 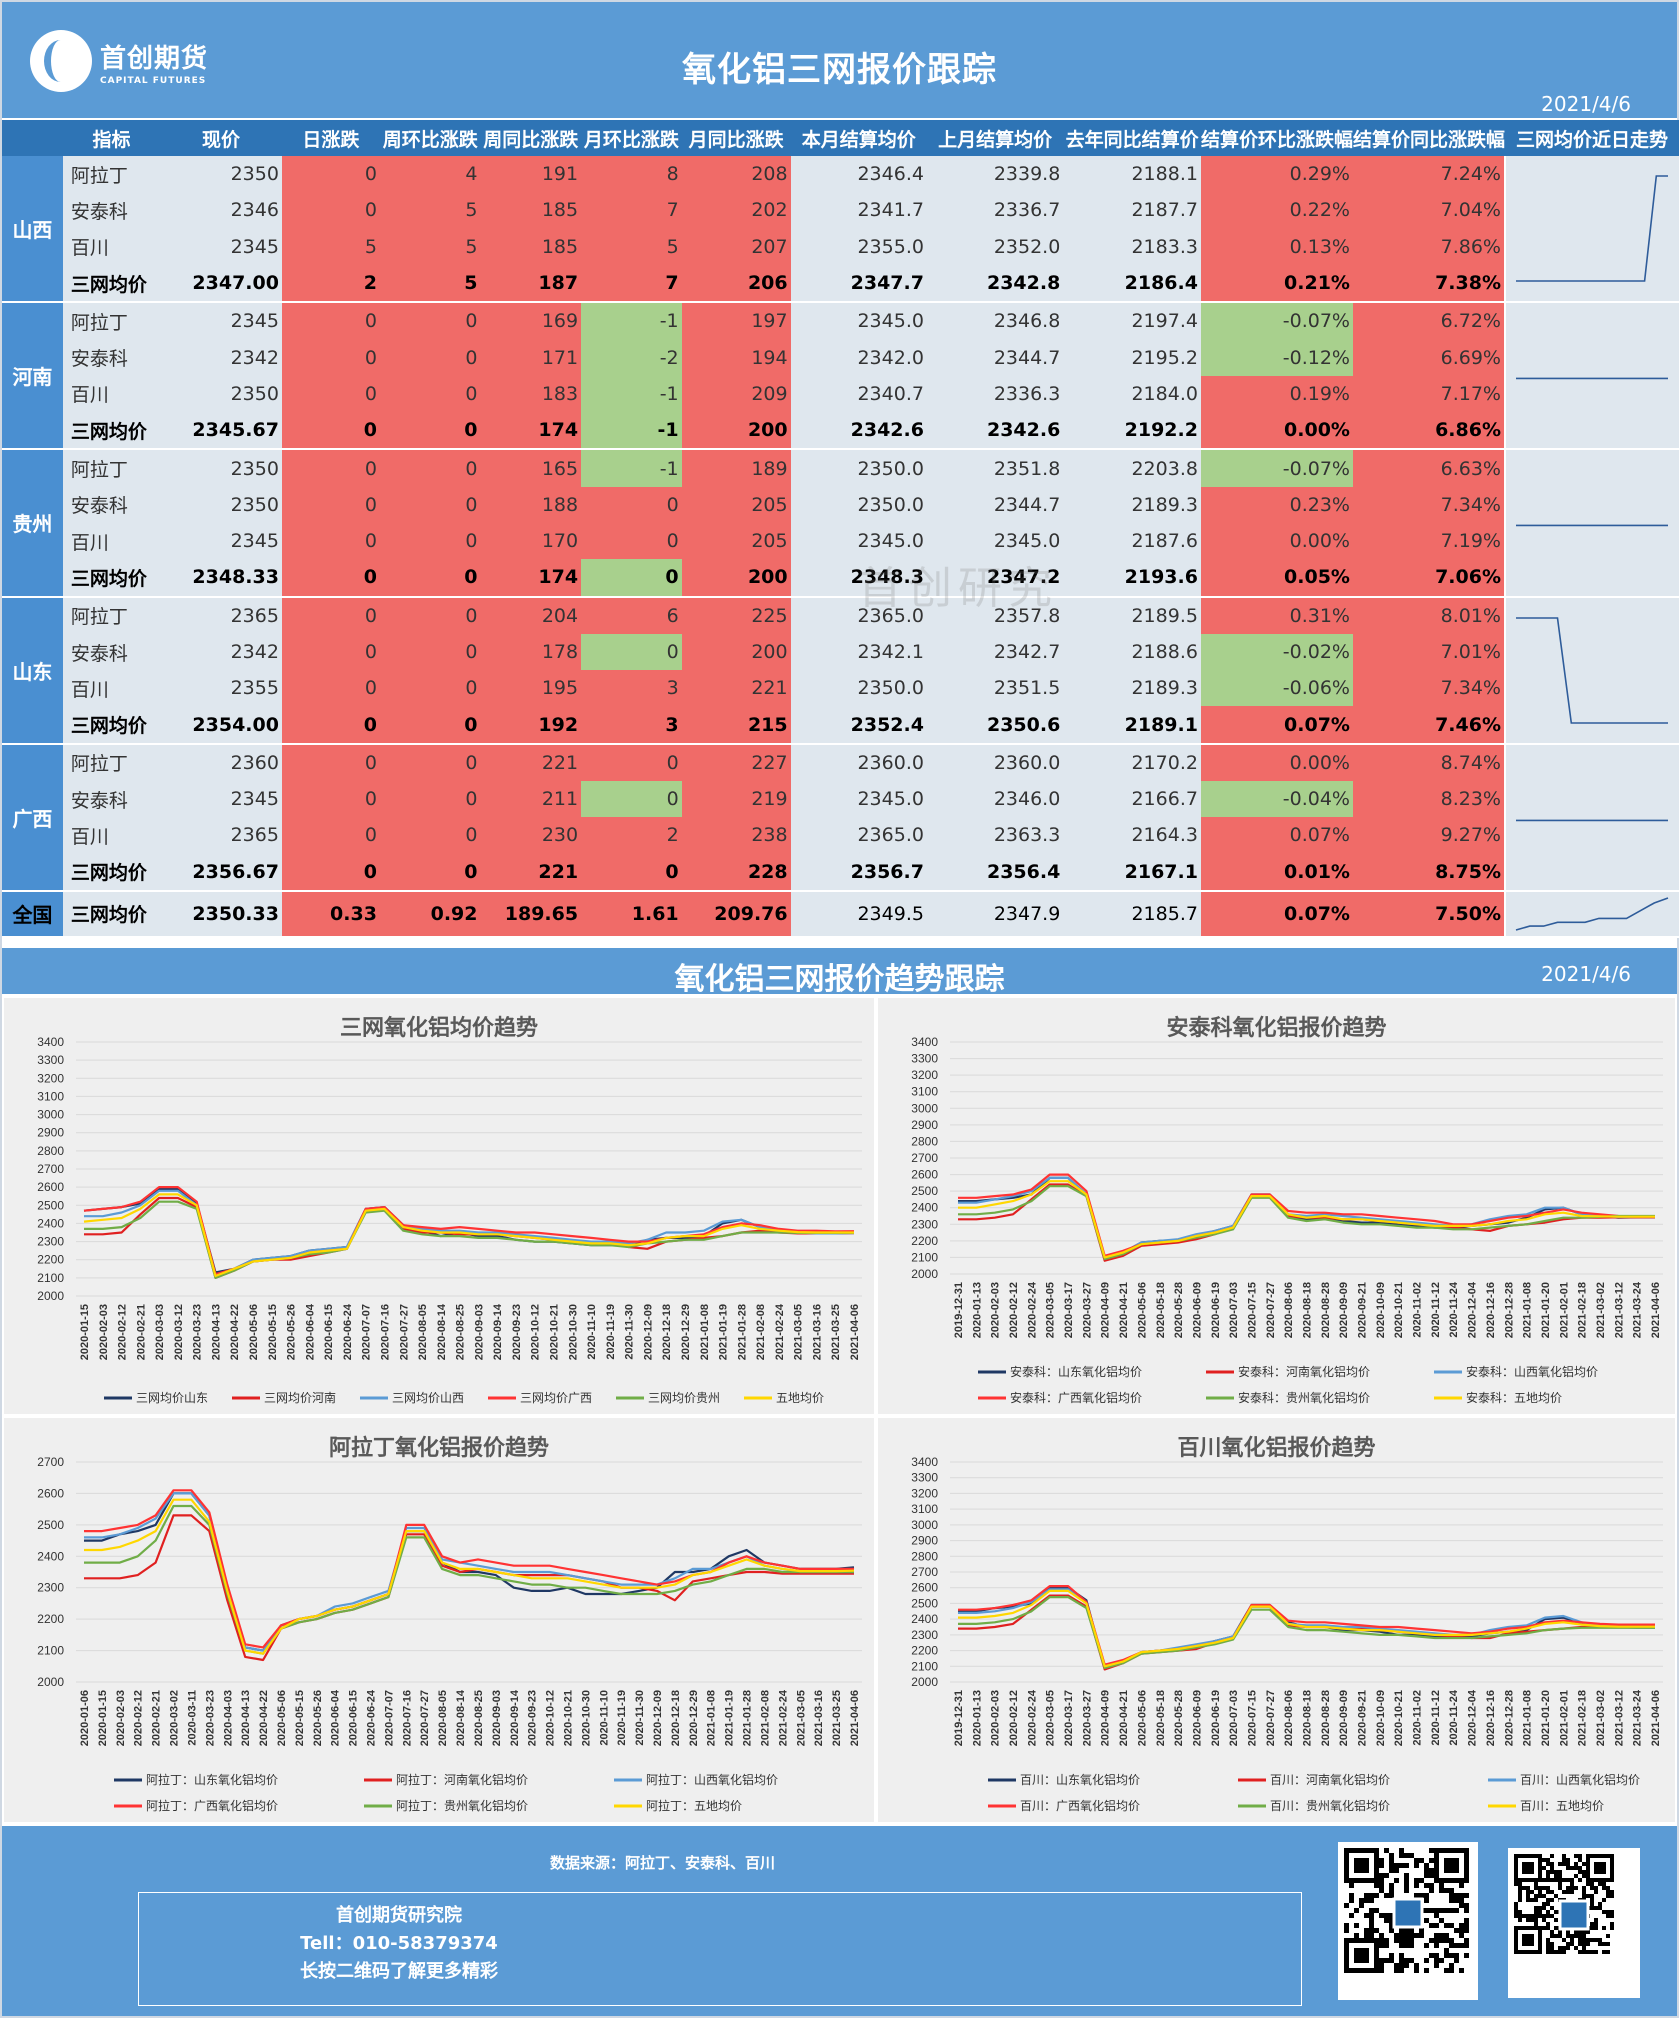 I want to click on x-tick-label: 2020-05-15, so click(x=273, y=1332).